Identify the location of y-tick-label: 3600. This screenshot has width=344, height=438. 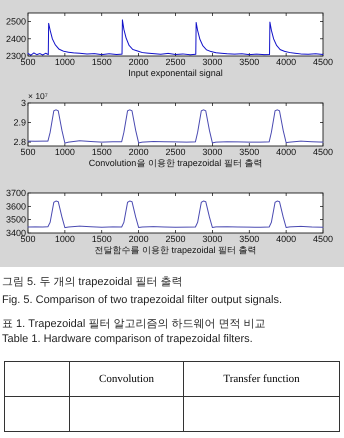
(16, 206).